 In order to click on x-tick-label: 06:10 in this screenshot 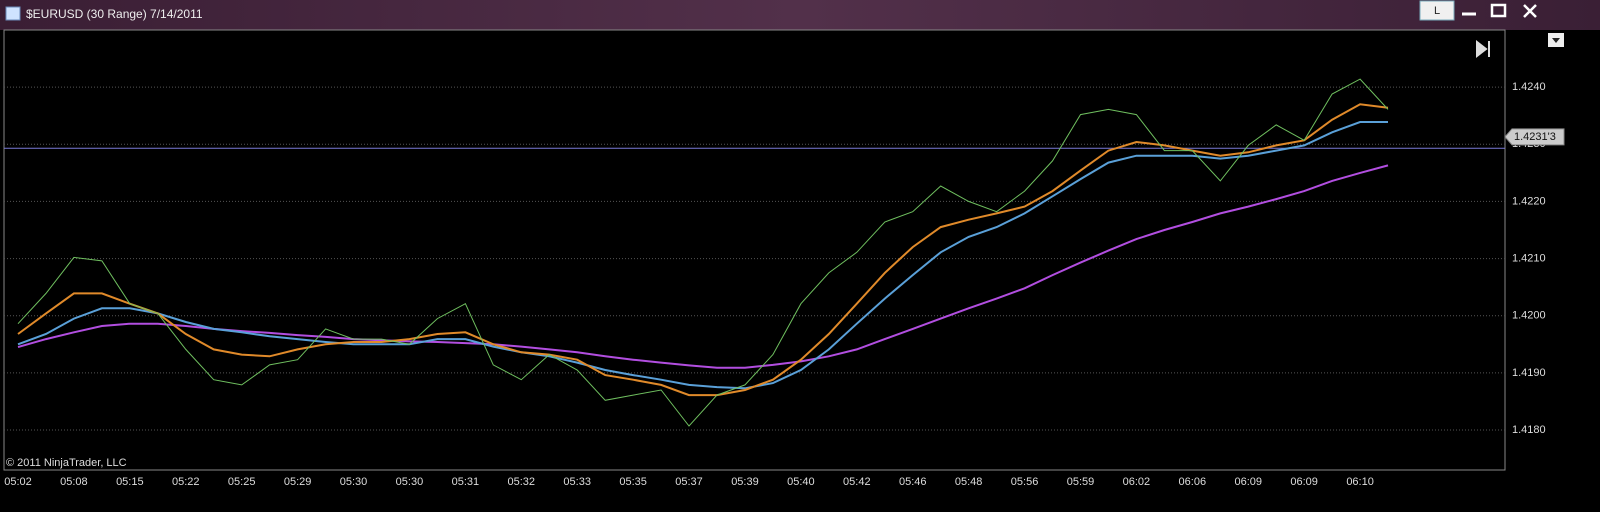, I will do `click(1360, 482)`.